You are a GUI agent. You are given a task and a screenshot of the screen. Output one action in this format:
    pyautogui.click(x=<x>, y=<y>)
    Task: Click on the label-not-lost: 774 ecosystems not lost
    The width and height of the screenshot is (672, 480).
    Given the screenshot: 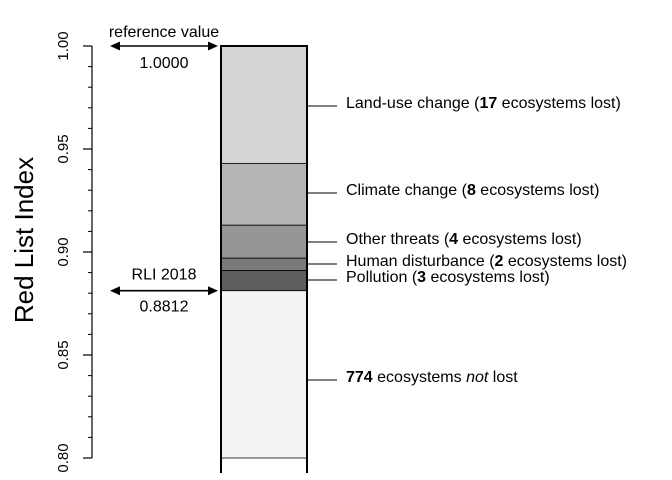 What is the action you would take?
    pyautogui.click(x=432, y=377)
    